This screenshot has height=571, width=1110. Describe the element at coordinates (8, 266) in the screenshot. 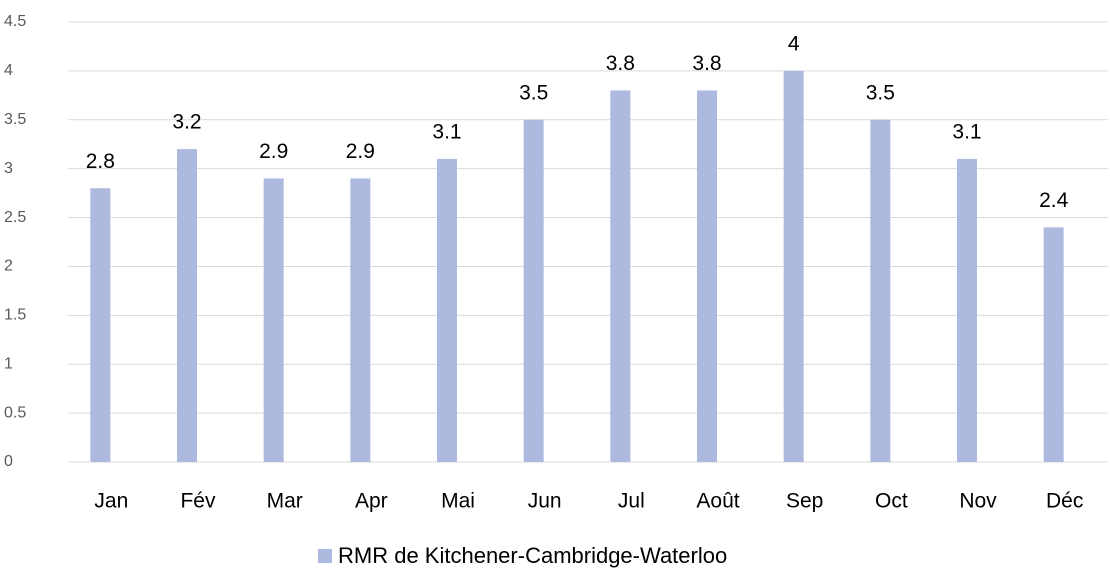

I see `y-tick-label: 2` at that location.